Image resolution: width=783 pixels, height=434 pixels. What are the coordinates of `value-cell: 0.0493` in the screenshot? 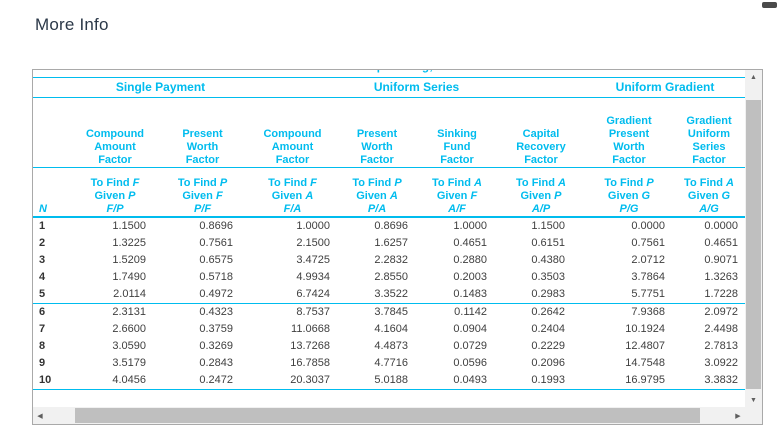 It's located at (457, 381).